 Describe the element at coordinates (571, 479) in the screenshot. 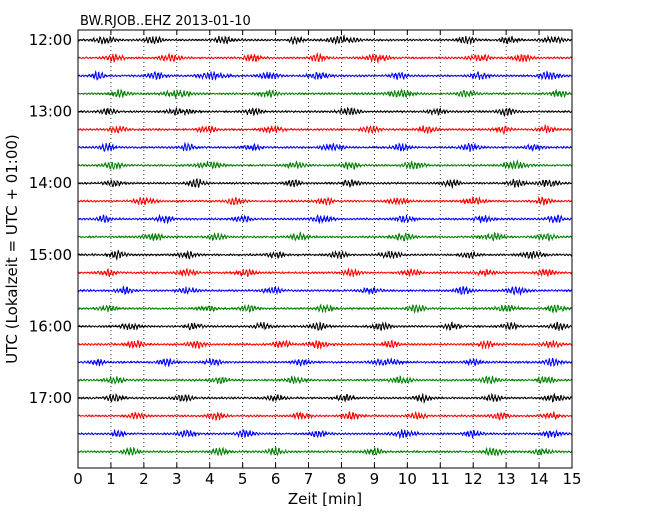

I see `x-tick-label: 15` at that location.